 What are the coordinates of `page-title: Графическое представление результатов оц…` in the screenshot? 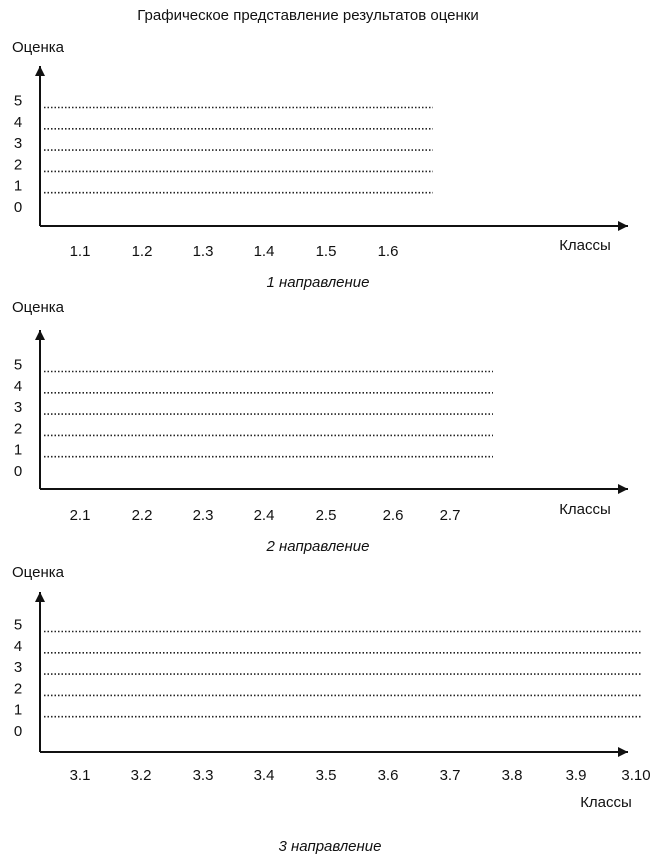 It's located at (307, 15).